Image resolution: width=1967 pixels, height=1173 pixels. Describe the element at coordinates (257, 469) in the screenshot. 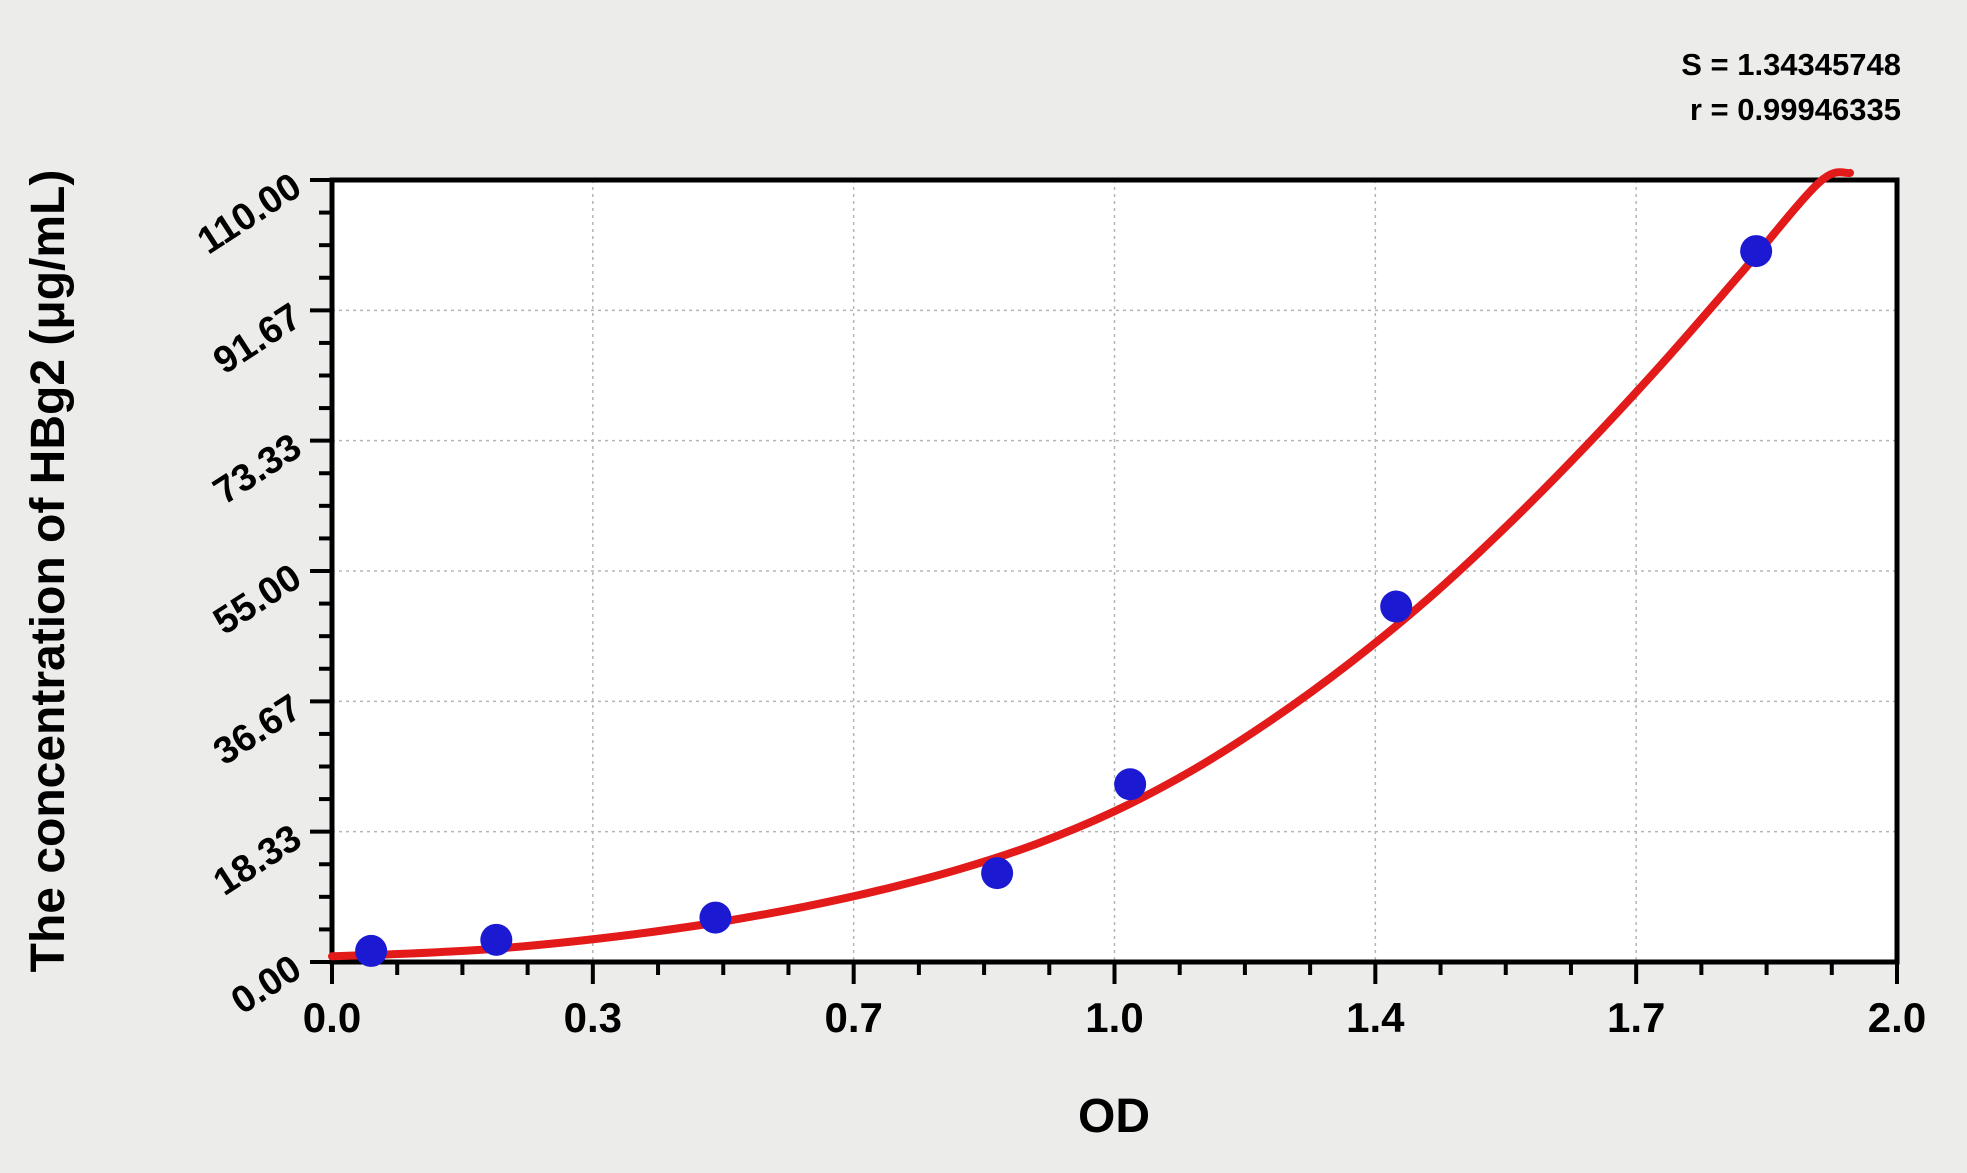

I see `y-tick-label: 73.33` at that location.